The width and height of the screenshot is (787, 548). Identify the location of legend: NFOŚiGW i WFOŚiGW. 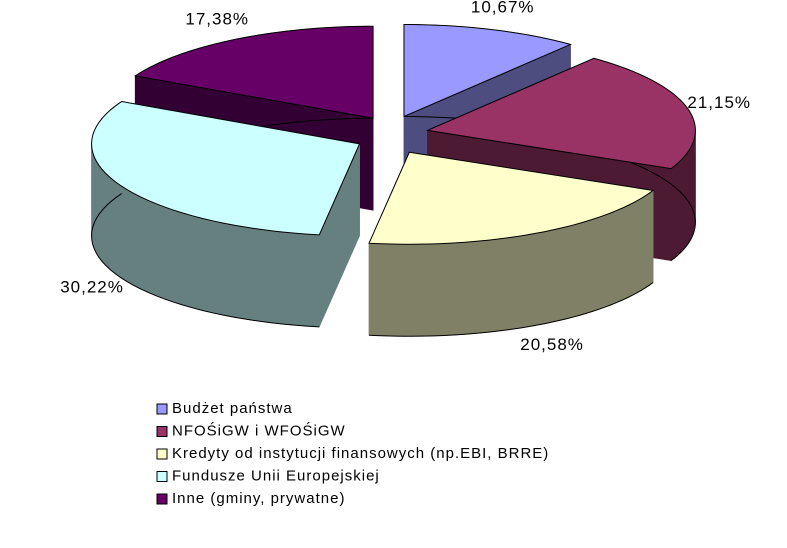
(259, 430).